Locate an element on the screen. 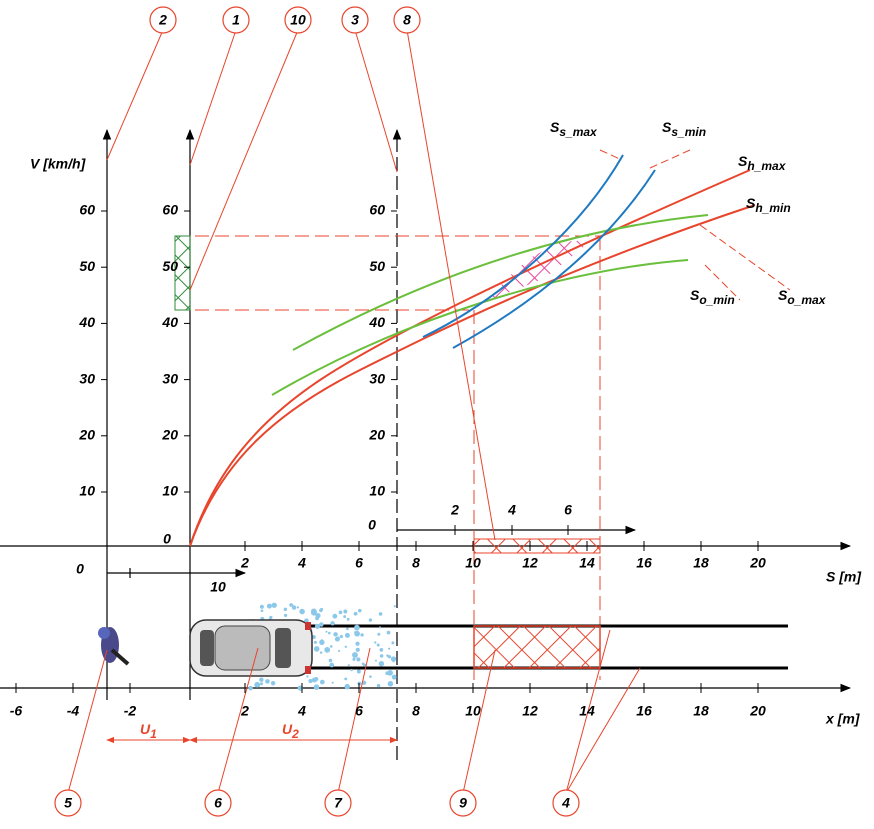 The image size is (874, 829). x-tick-label: -2 is located at coordinates (130, 711).